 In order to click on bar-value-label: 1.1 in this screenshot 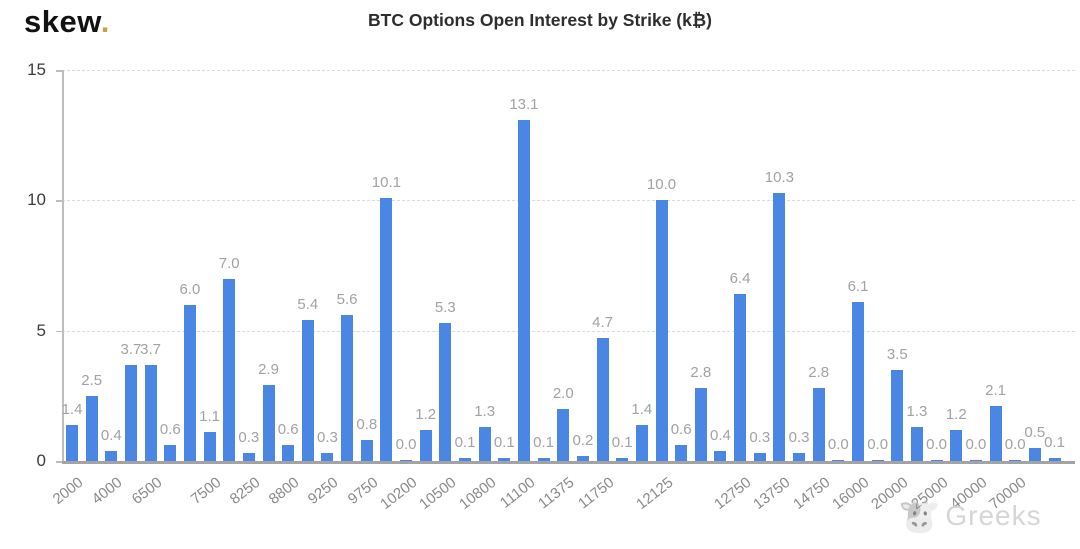, I will do `click(209, 417)`.